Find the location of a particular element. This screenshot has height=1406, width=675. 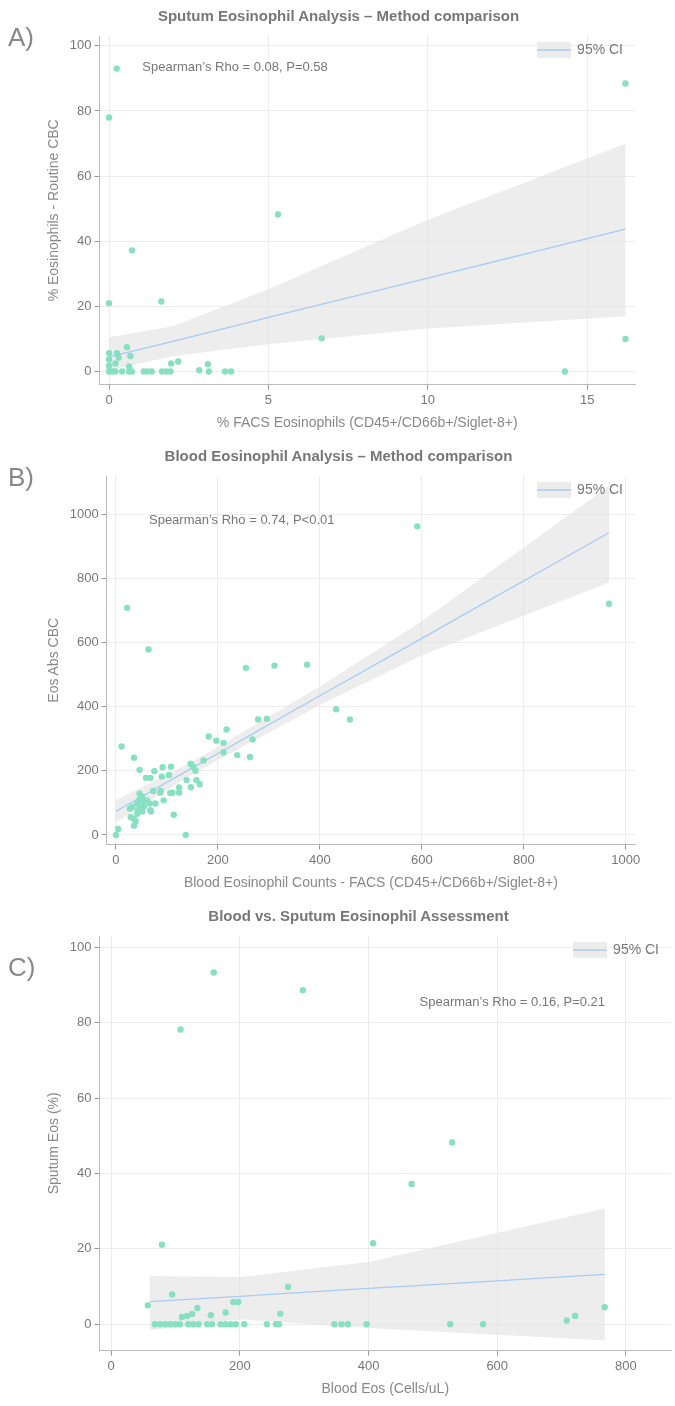

y-tick-label: 800 is located at coordinates (88, 577).